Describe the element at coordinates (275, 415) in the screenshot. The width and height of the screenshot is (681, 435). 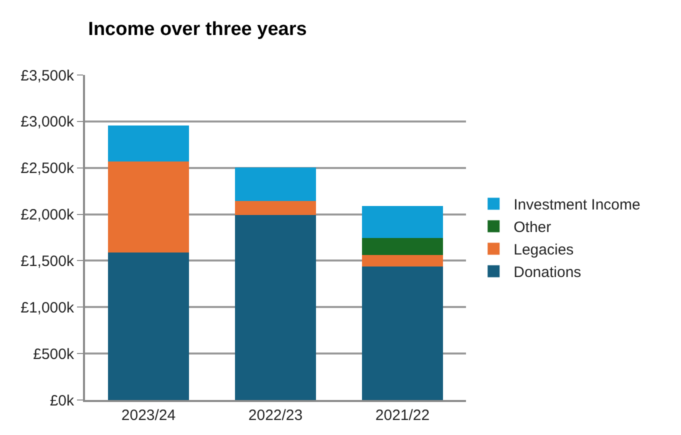
I see `x-tick-label: 2022/23` at that location.